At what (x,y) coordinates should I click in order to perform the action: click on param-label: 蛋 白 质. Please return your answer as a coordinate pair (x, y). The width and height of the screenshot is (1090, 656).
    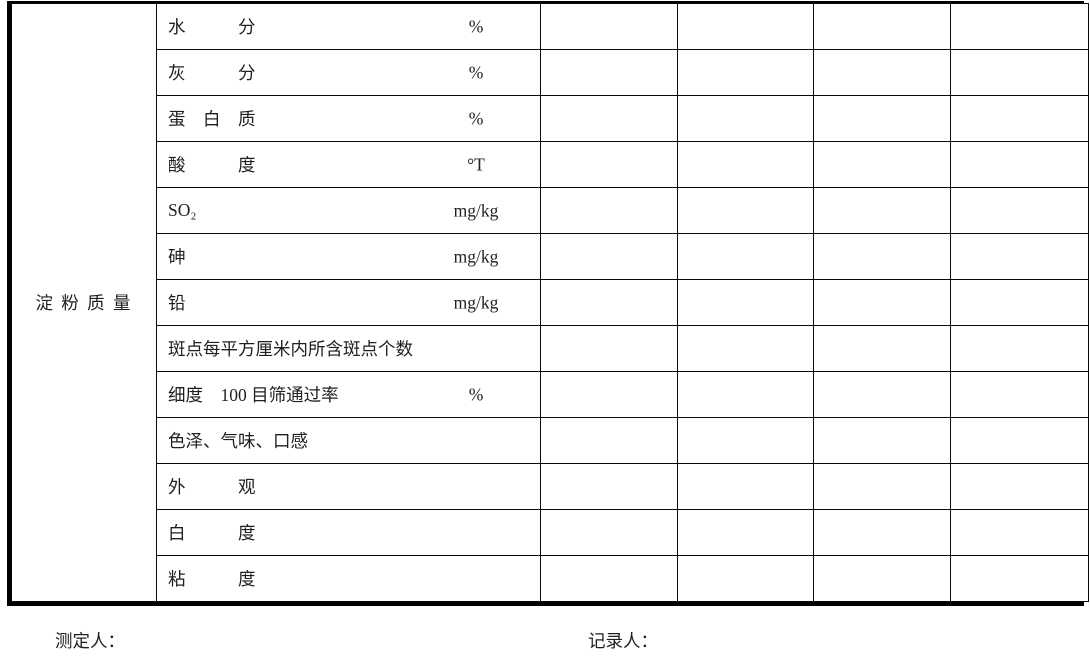
    Looking at the image, I should click on (212, 119).